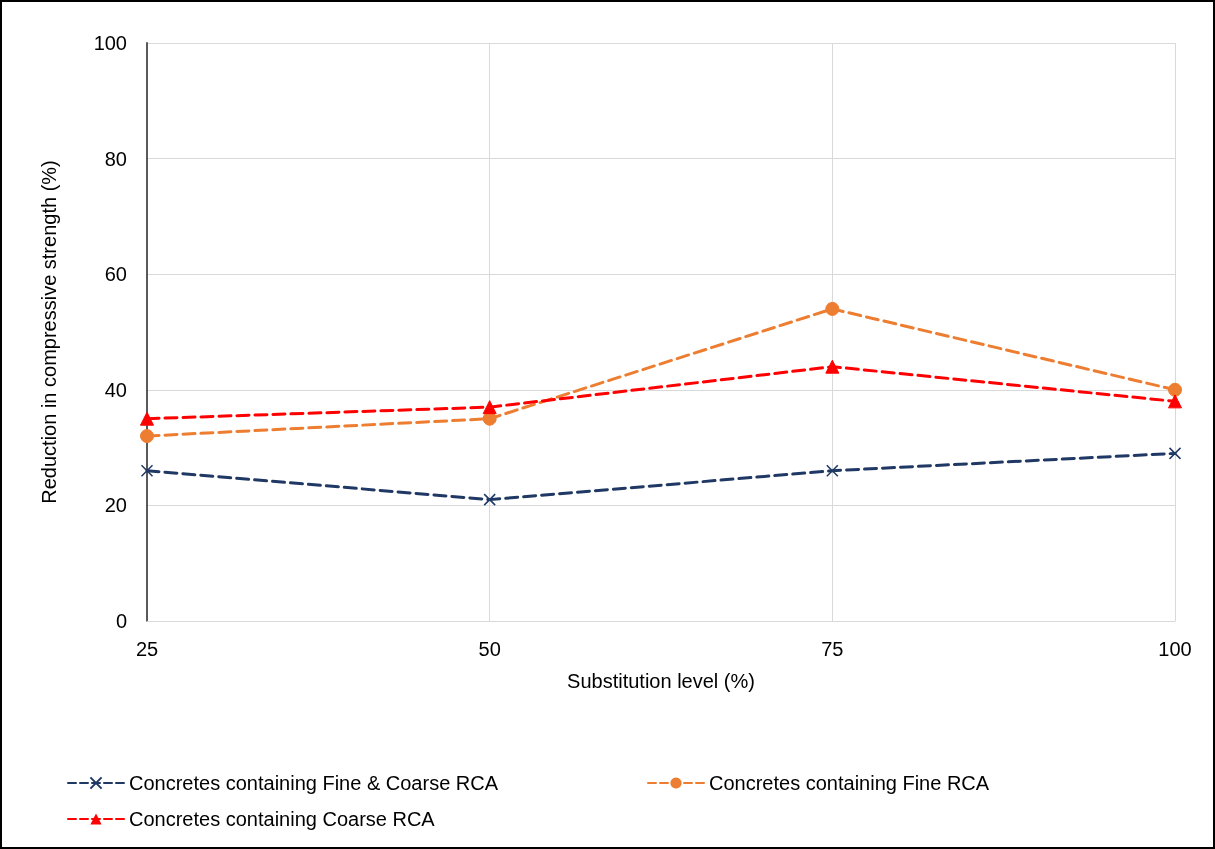 This screenshot has width=1215, height=849. I want to click on y-tick-label: 80, so click(115, 158).